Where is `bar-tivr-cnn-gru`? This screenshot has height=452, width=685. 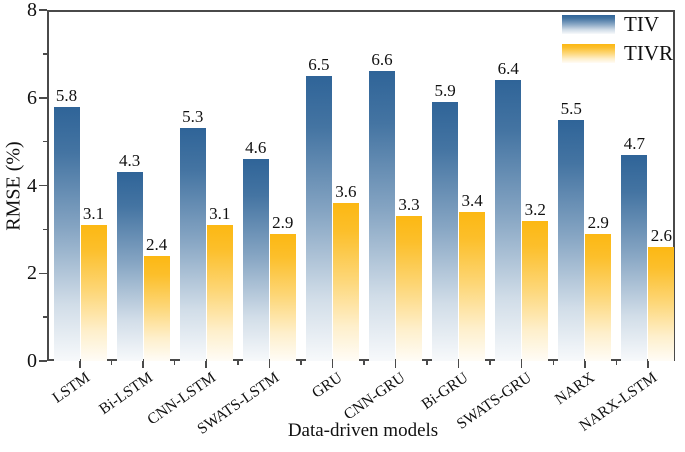
bar-tivr-cnn-gru is located at coordinates (409, 288).